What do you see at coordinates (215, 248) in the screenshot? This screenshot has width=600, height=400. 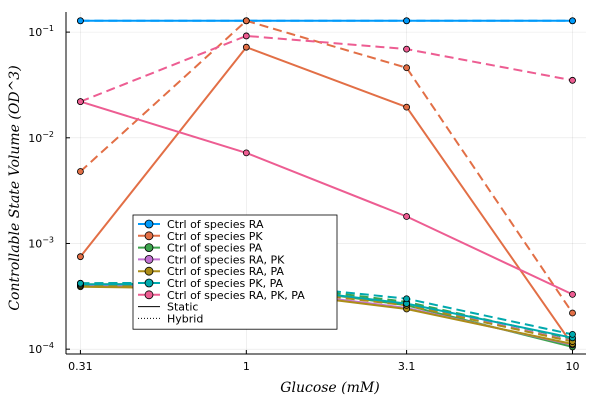 I see `legend-label: Ctrl of species PA` at bounding box center [215, 248].